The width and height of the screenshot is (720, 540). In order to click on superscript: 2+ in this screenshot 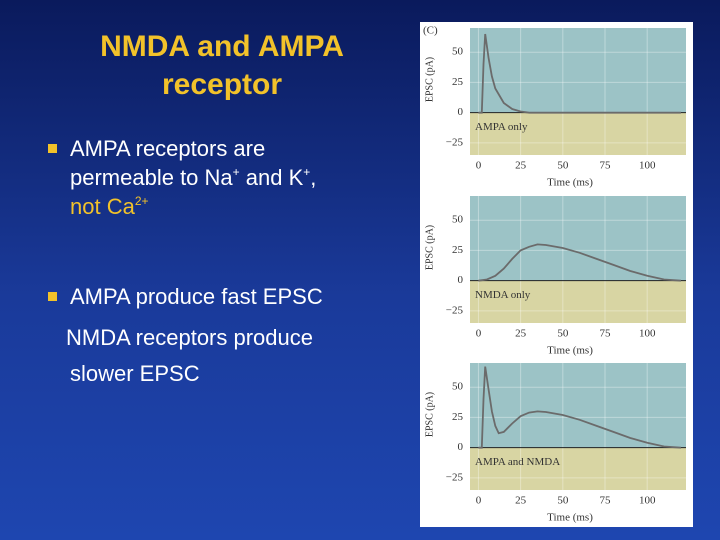, I will do `click(141, 201)`.